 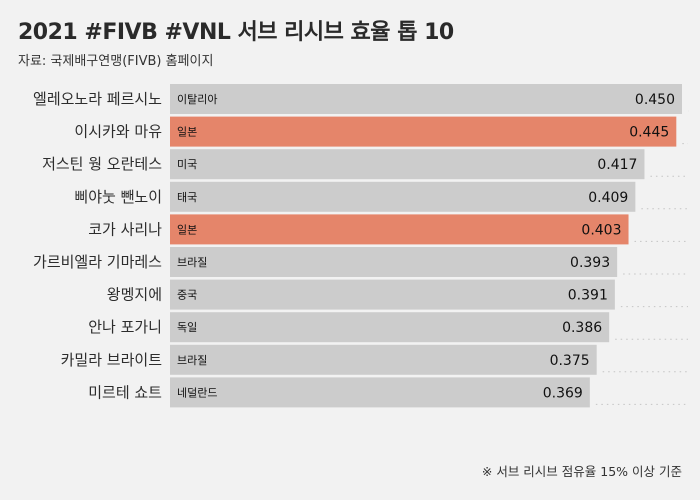 I want to click on category-label: 이시카와 마유, so click(x=118, y=132).